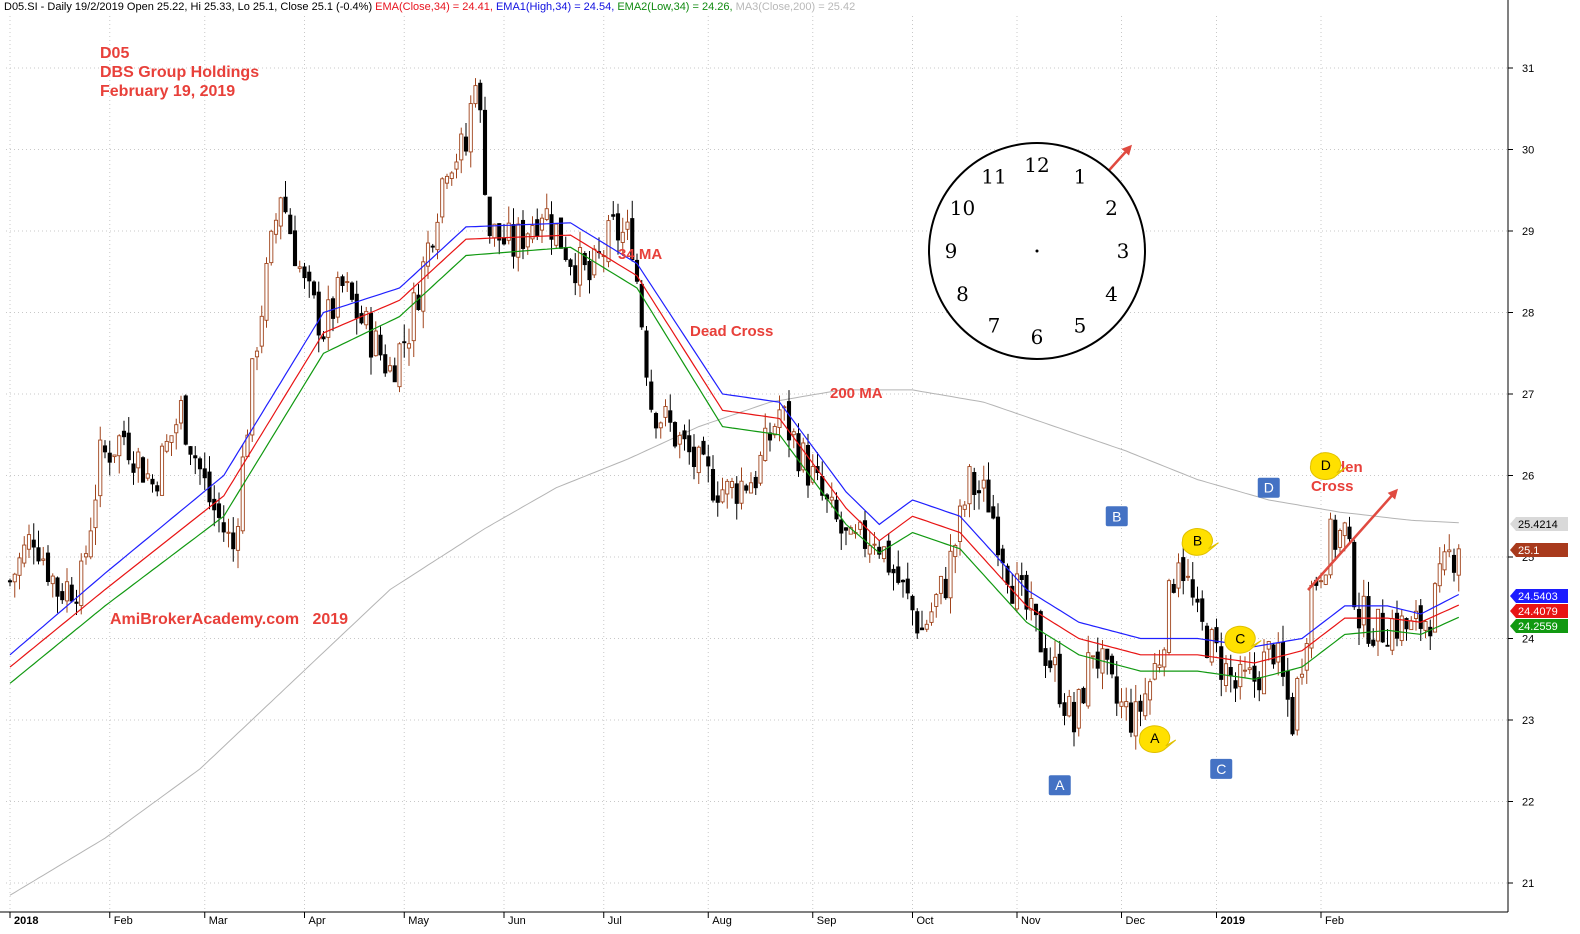 This screenshot has height=934, width=1580. What do you see at coordinates (1111, 294) in the screenshot?
I see `clock-number: 4` at bounding box center [1111, 294].